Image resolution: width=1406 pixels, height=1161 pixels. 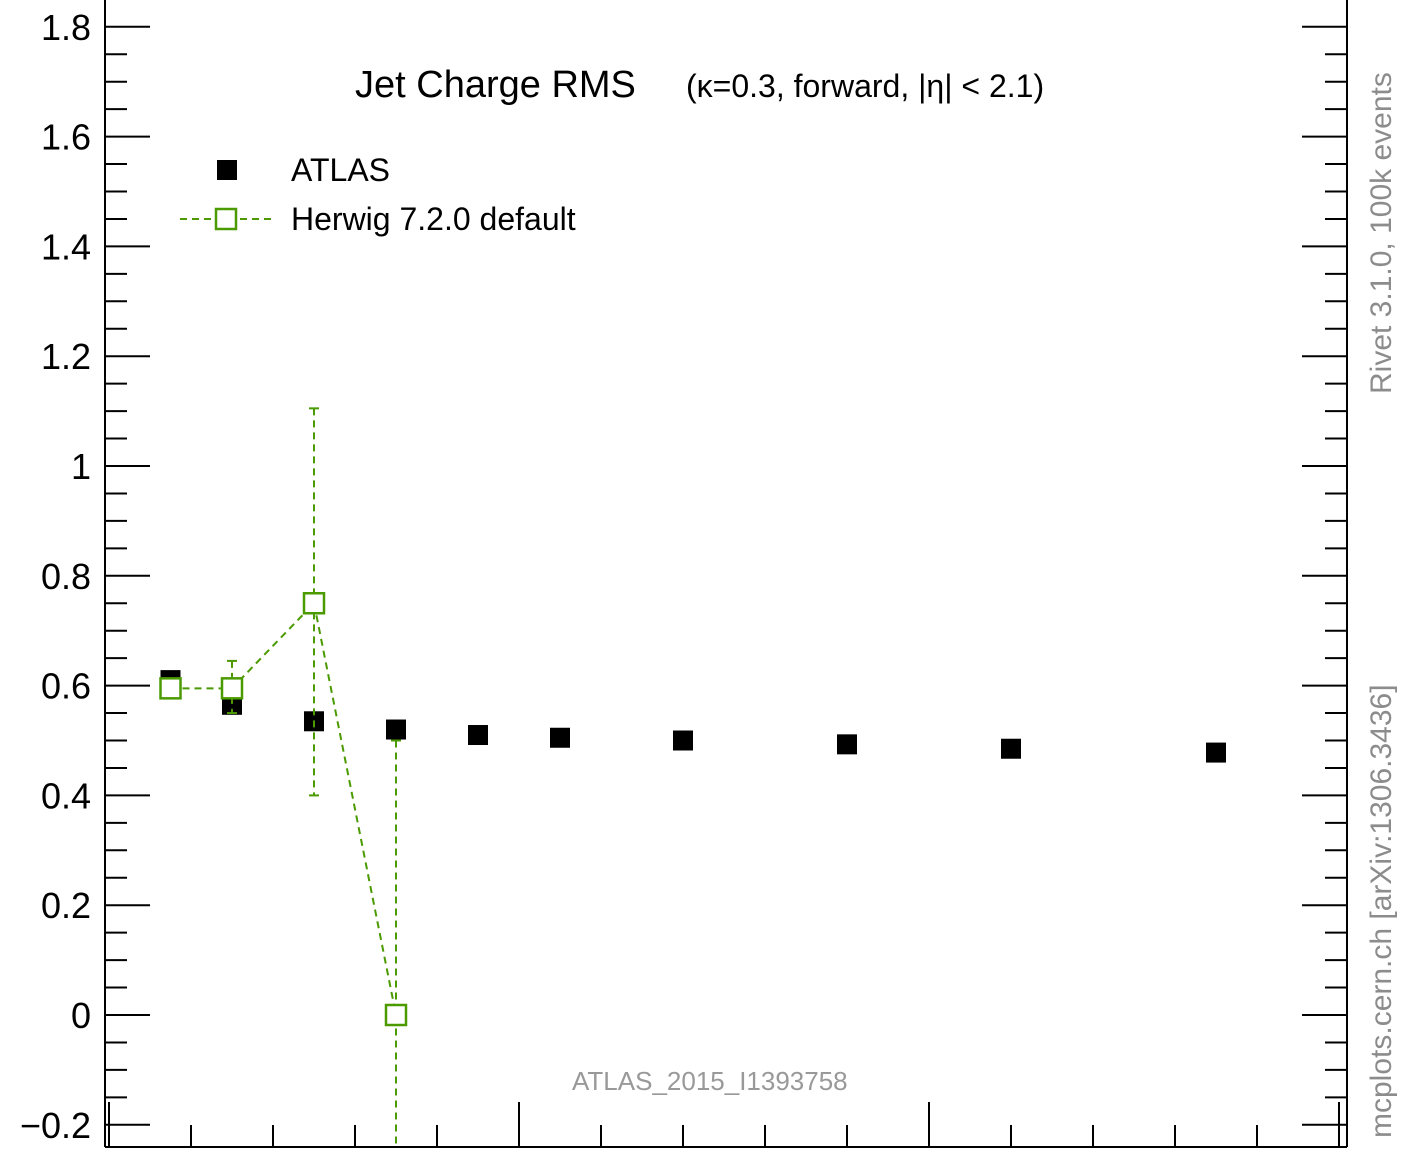 What do you see at coordinates (1381, 233) in the screenshot?
I see `rivet-version-label: Rivet 3.1.0, 100k events` at bounding box center [1381, 233].